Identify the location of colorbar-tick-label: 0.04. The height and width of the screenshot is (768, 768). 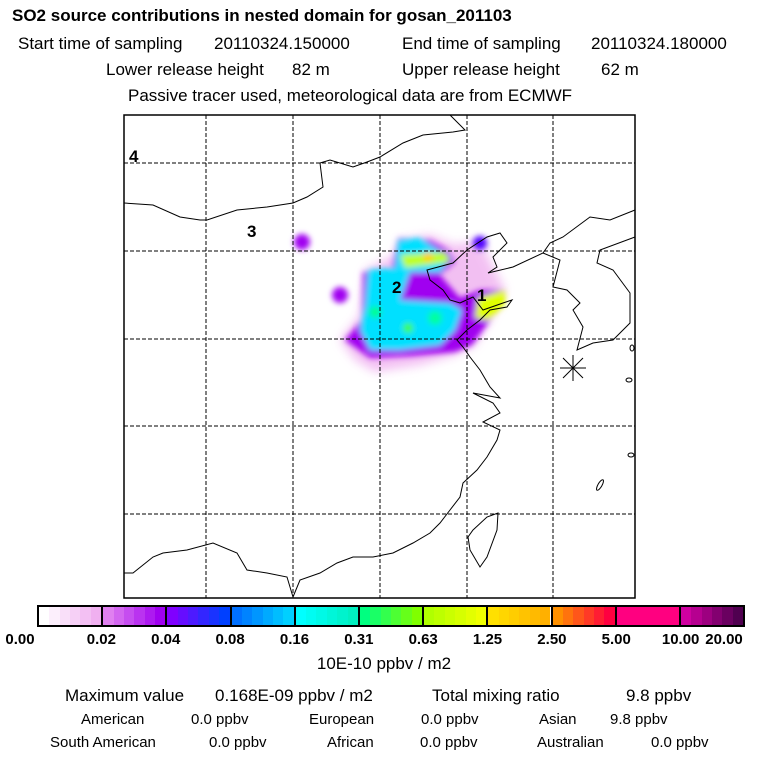
(166, 639).